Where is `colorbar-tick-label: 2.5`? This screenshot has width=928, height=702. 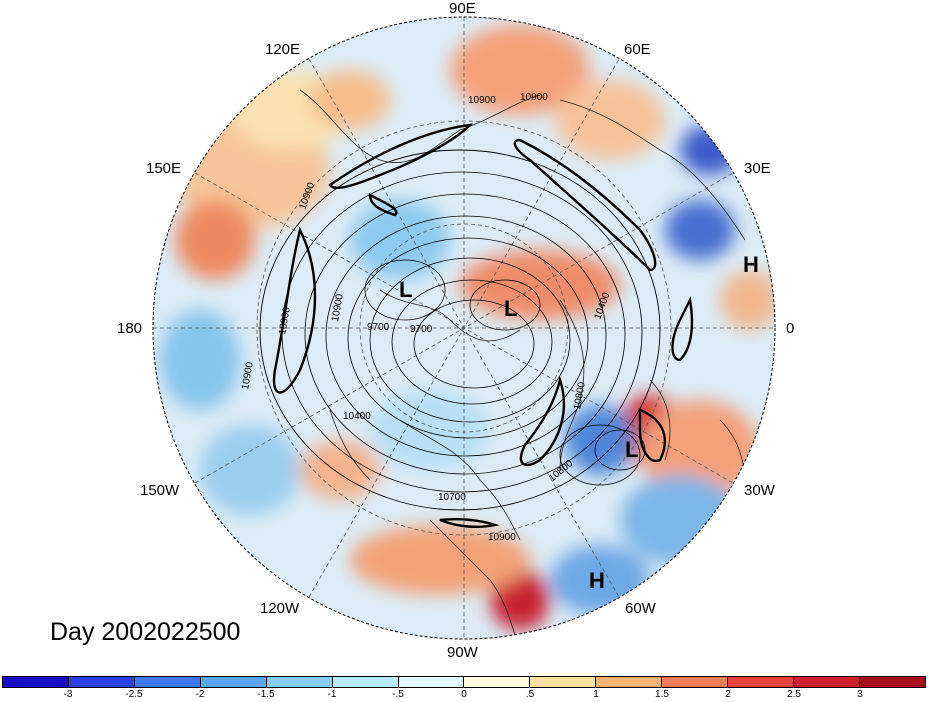
colorbar-tick-label: 2.5 is located at coordinates (794, 694).